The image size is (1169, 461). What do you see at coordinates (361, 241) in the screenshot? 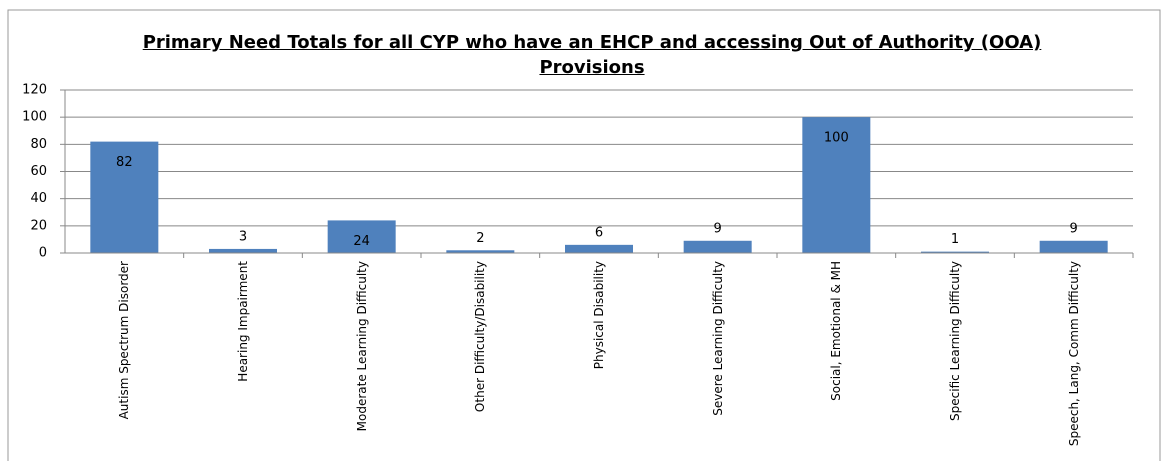
I see `data-label: 24` at bounding box center [361, 241].